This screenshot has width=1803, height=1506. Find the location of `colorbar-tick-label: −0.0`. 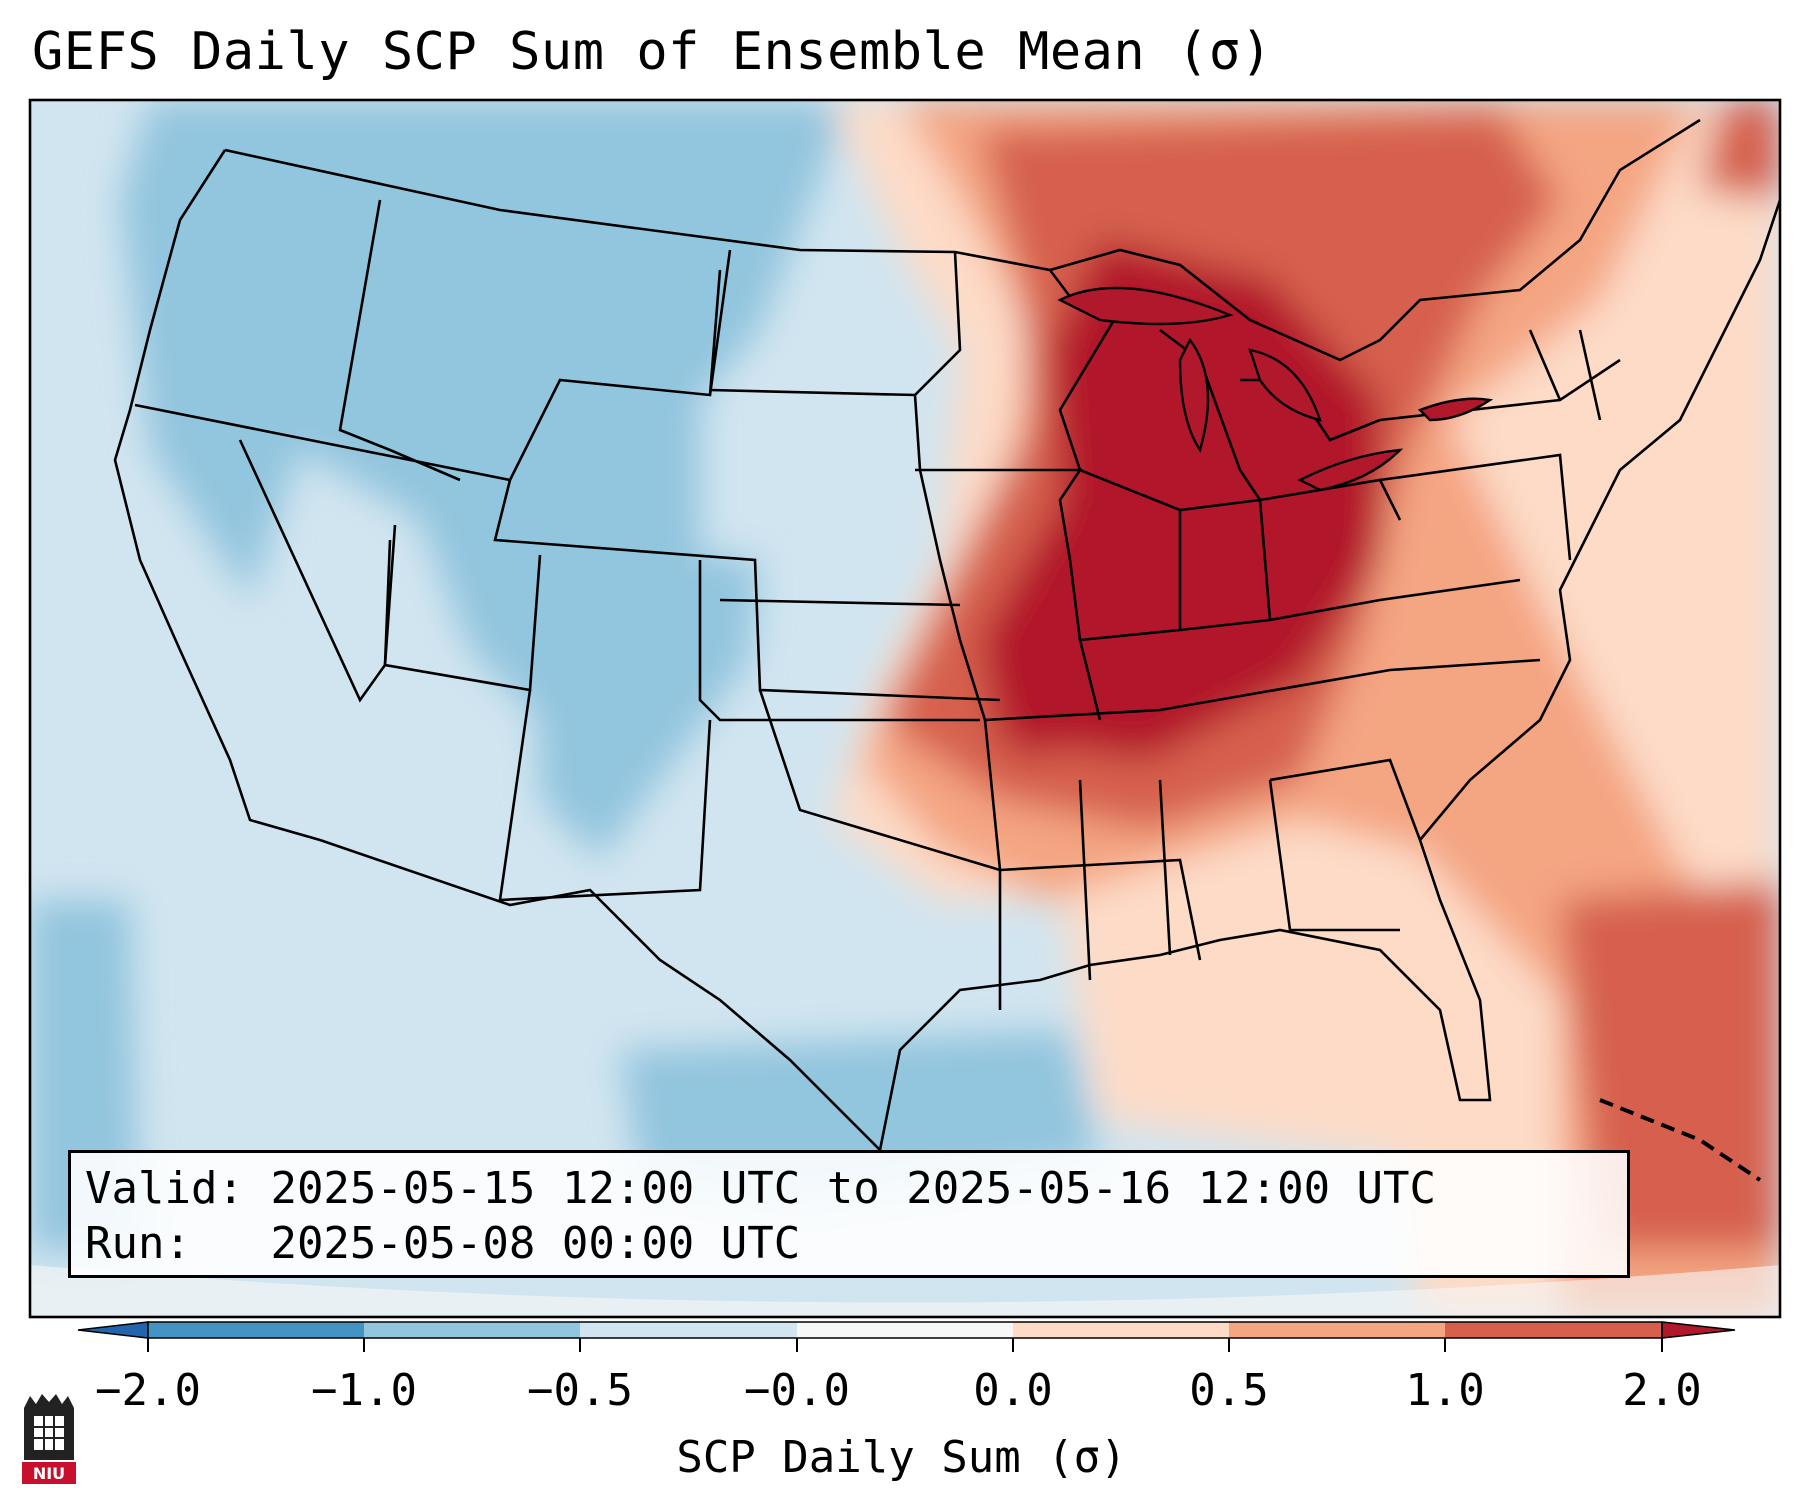

colorbar-tick-label: −0.0 is located at coordinates (797, 1390).